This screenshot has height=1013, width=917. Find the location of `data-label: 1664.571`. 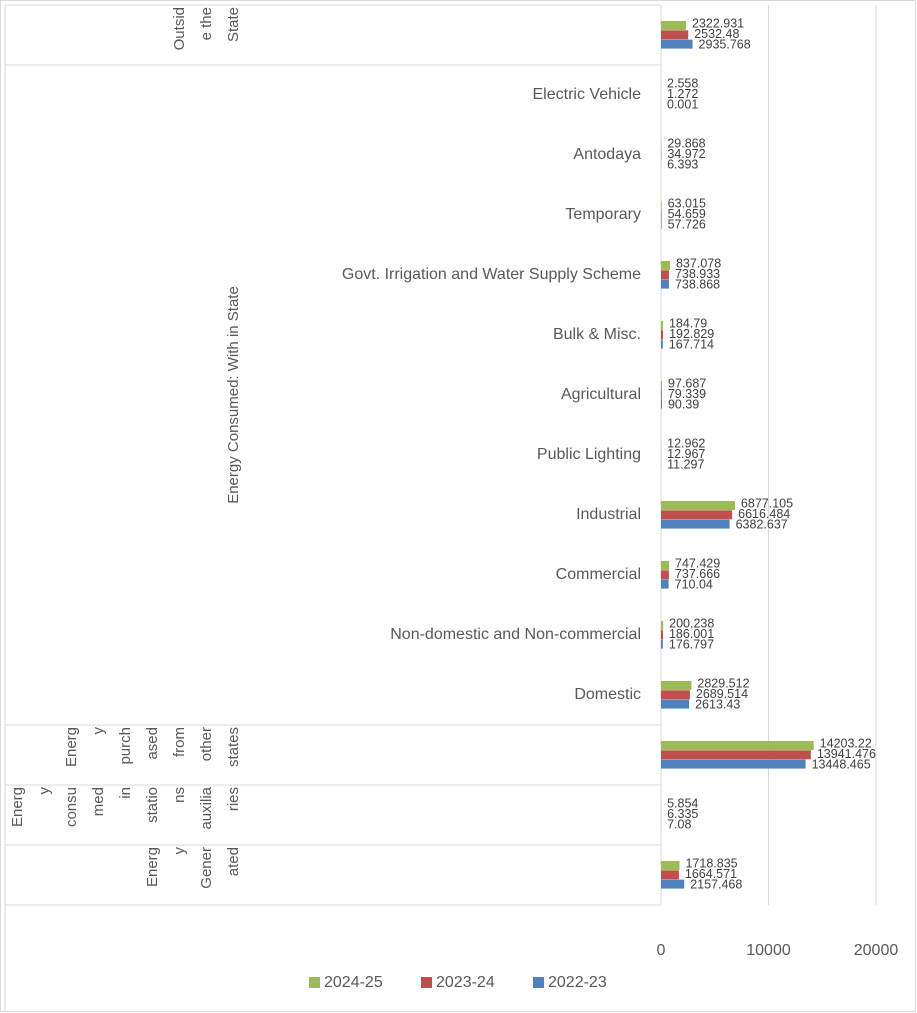

data-label: 1664.571 is located at coordinates (711, 874).